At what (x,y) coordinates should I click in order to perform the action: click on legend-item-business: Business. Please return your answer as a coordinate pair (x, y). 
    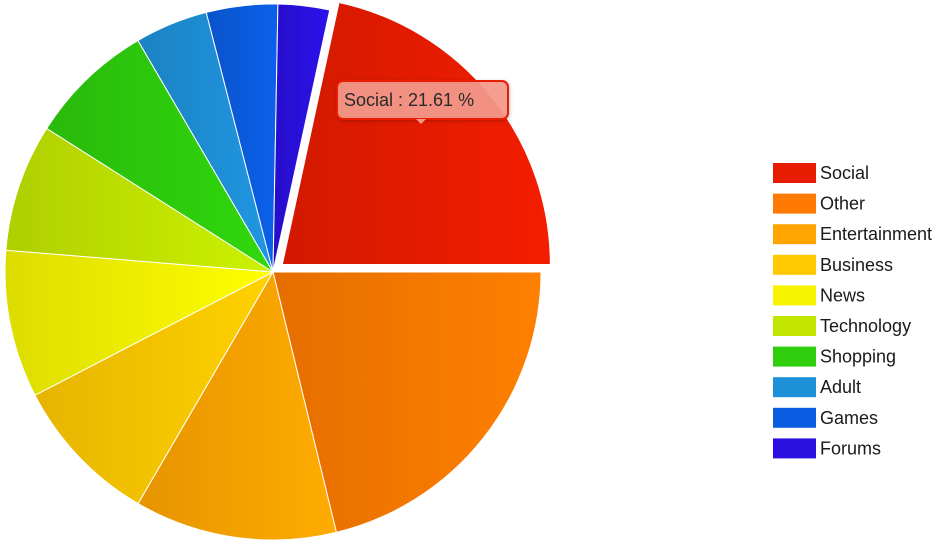
    Looking at the image, I should click on (833, 265).